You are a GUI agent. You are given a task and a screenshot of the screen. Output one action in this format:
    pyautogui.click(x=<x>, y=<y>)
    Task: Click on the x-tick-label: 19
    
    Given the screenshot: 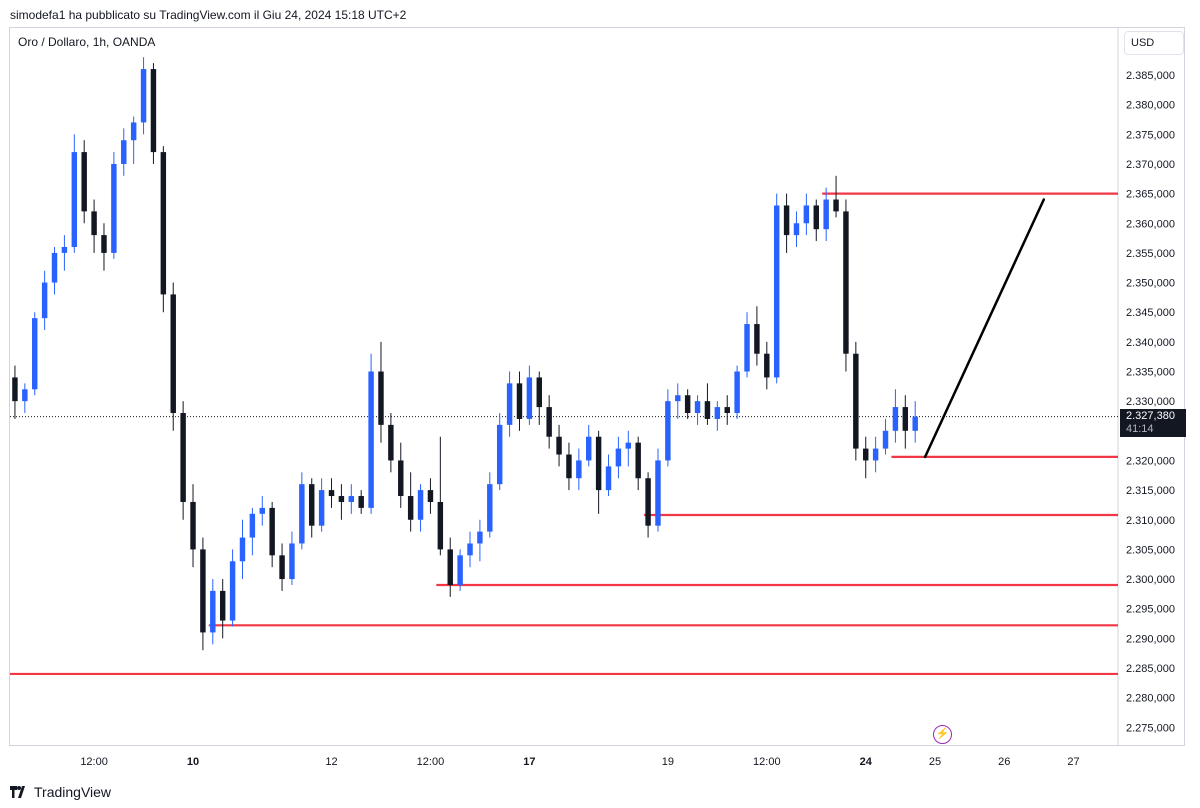 What is the action you would take?
    pyautogui.click(x=668, y=762)
    